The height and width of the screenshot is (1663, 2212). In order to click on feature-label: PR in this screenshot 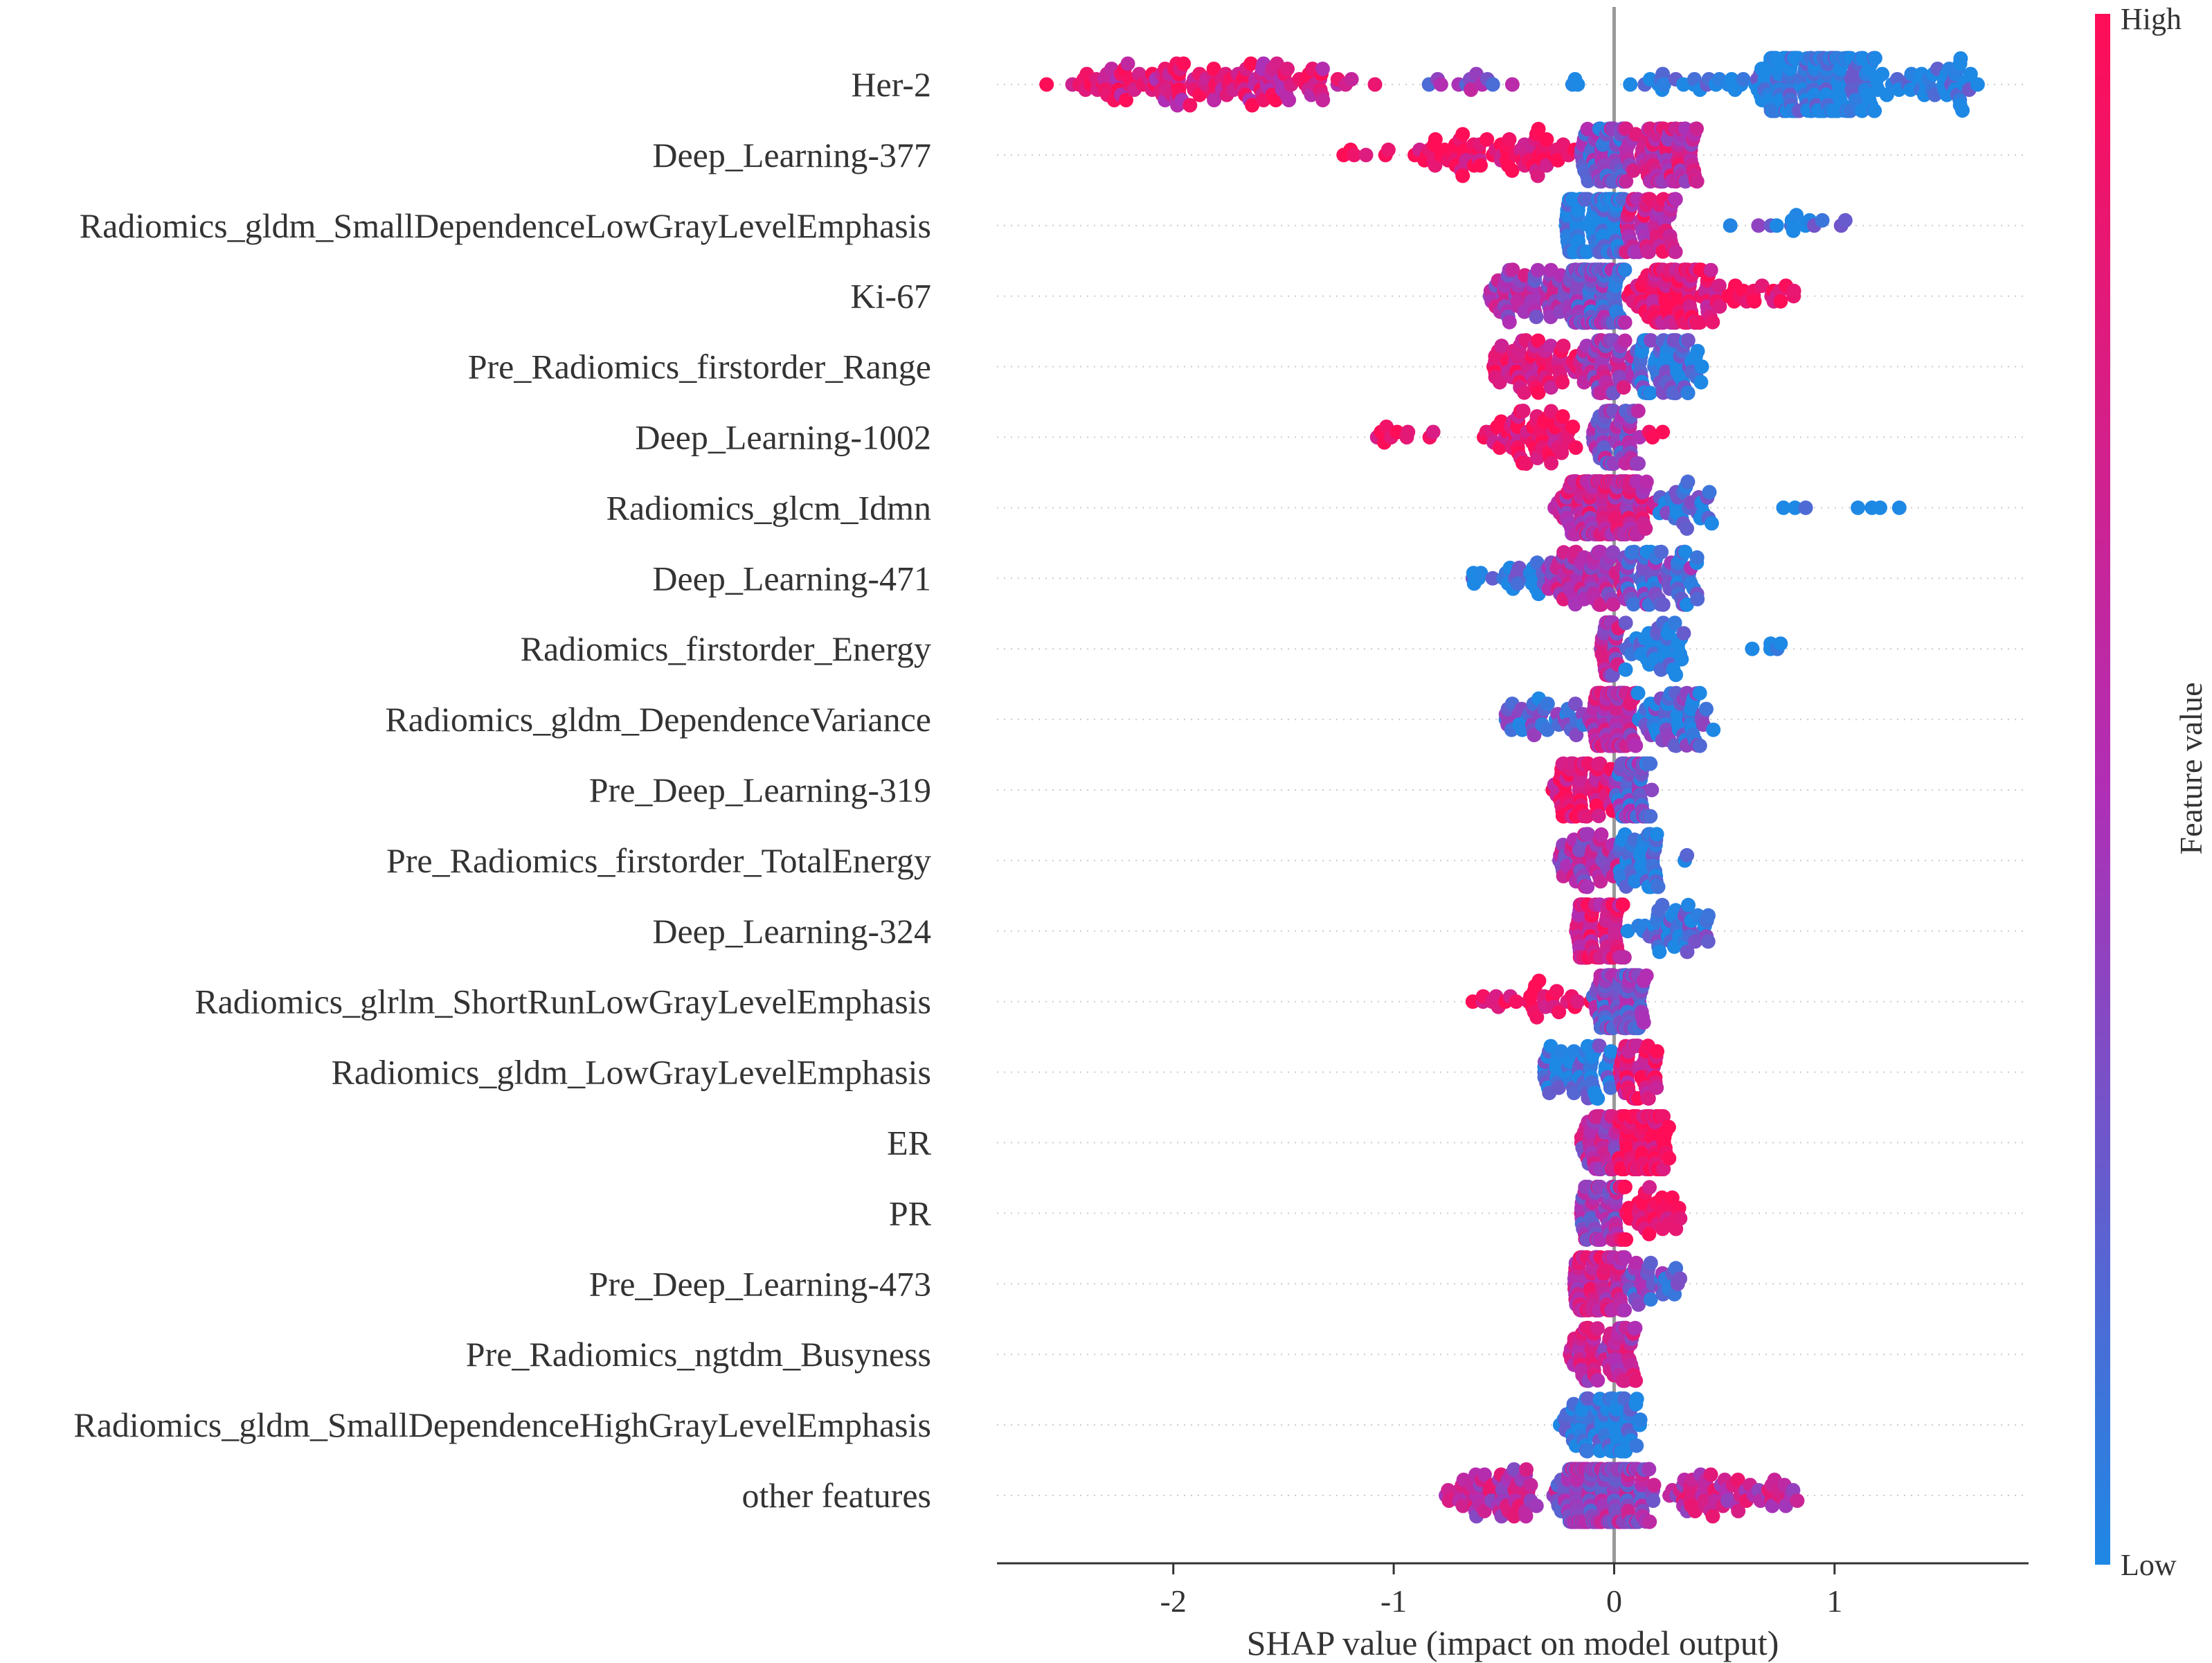, I will do `click(910, 1213)`.